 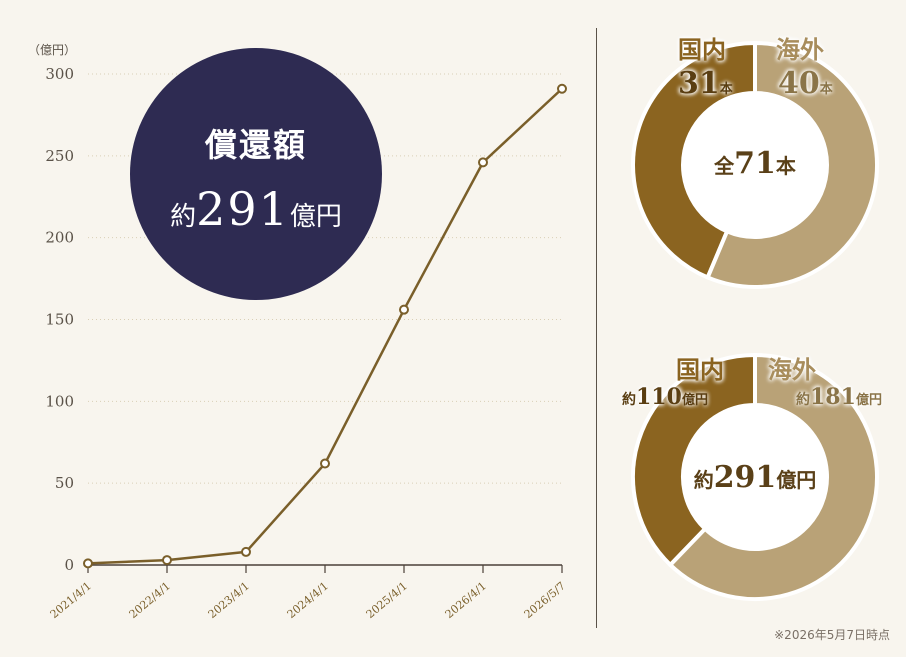 What do you see at coordinates (726, 89) in the screenshot?
I see `count-domestic-unit: 本` at bounding box center [726, 89].